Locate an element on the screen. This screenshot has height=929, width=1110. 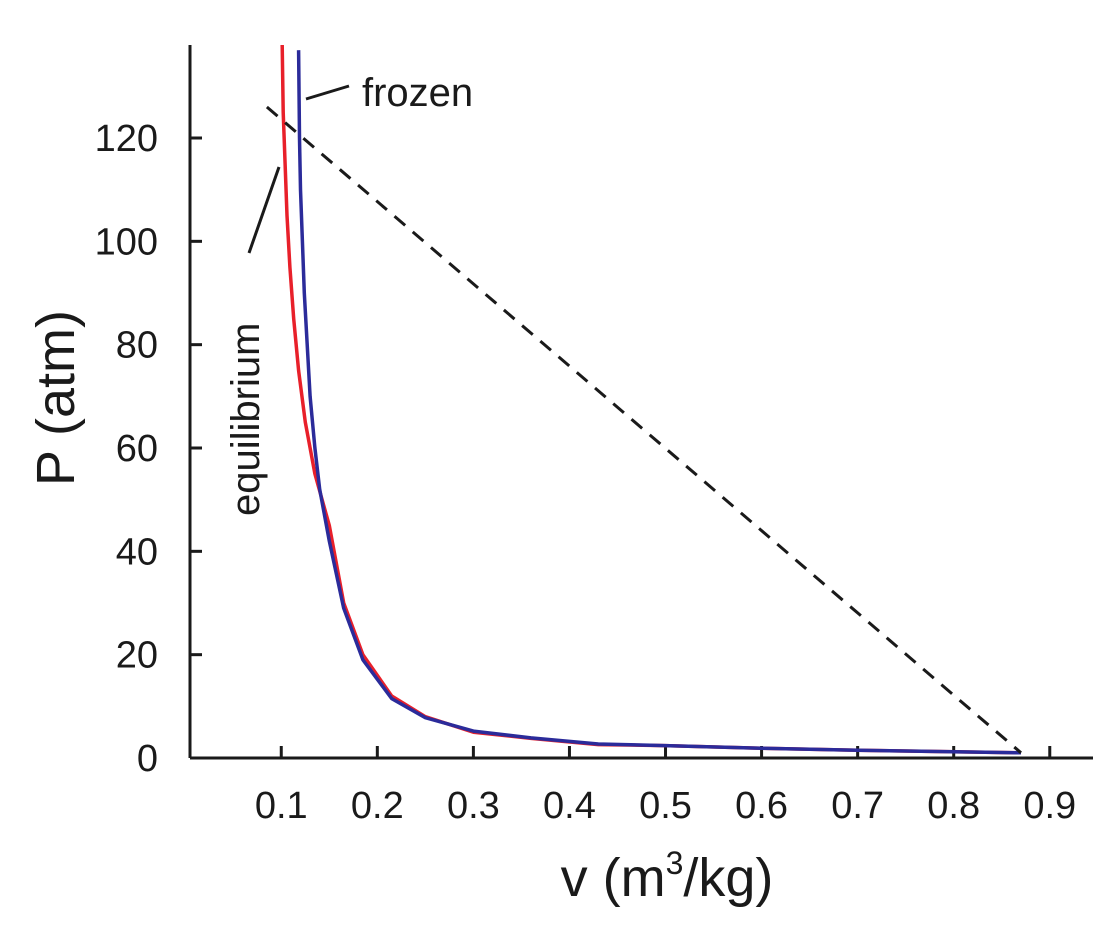
x-axis-title-sup: 3 is located at coordinates (675, 863).